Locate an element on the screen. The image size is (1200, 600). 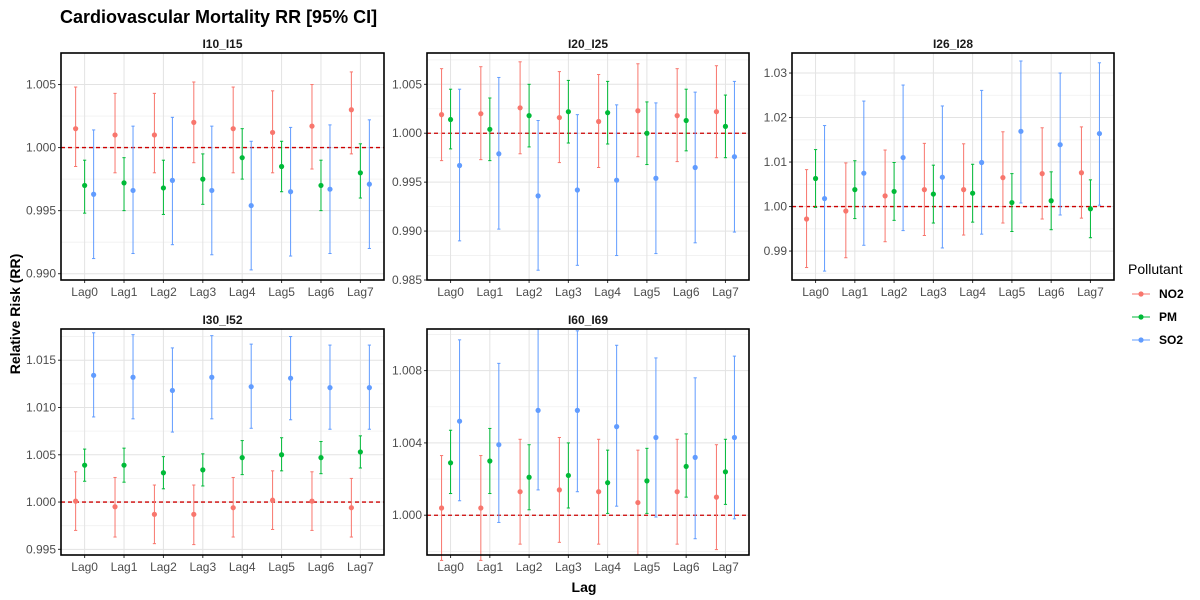
panel-title: I10_I15 is located at coordinates (222, 44).